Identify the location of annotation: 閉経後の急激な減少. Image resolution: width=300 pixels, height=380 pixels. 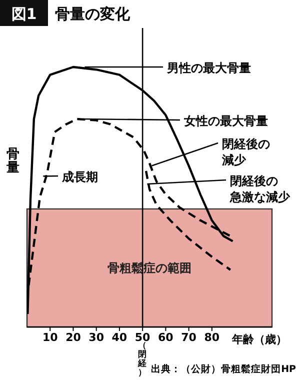
(260, 189).